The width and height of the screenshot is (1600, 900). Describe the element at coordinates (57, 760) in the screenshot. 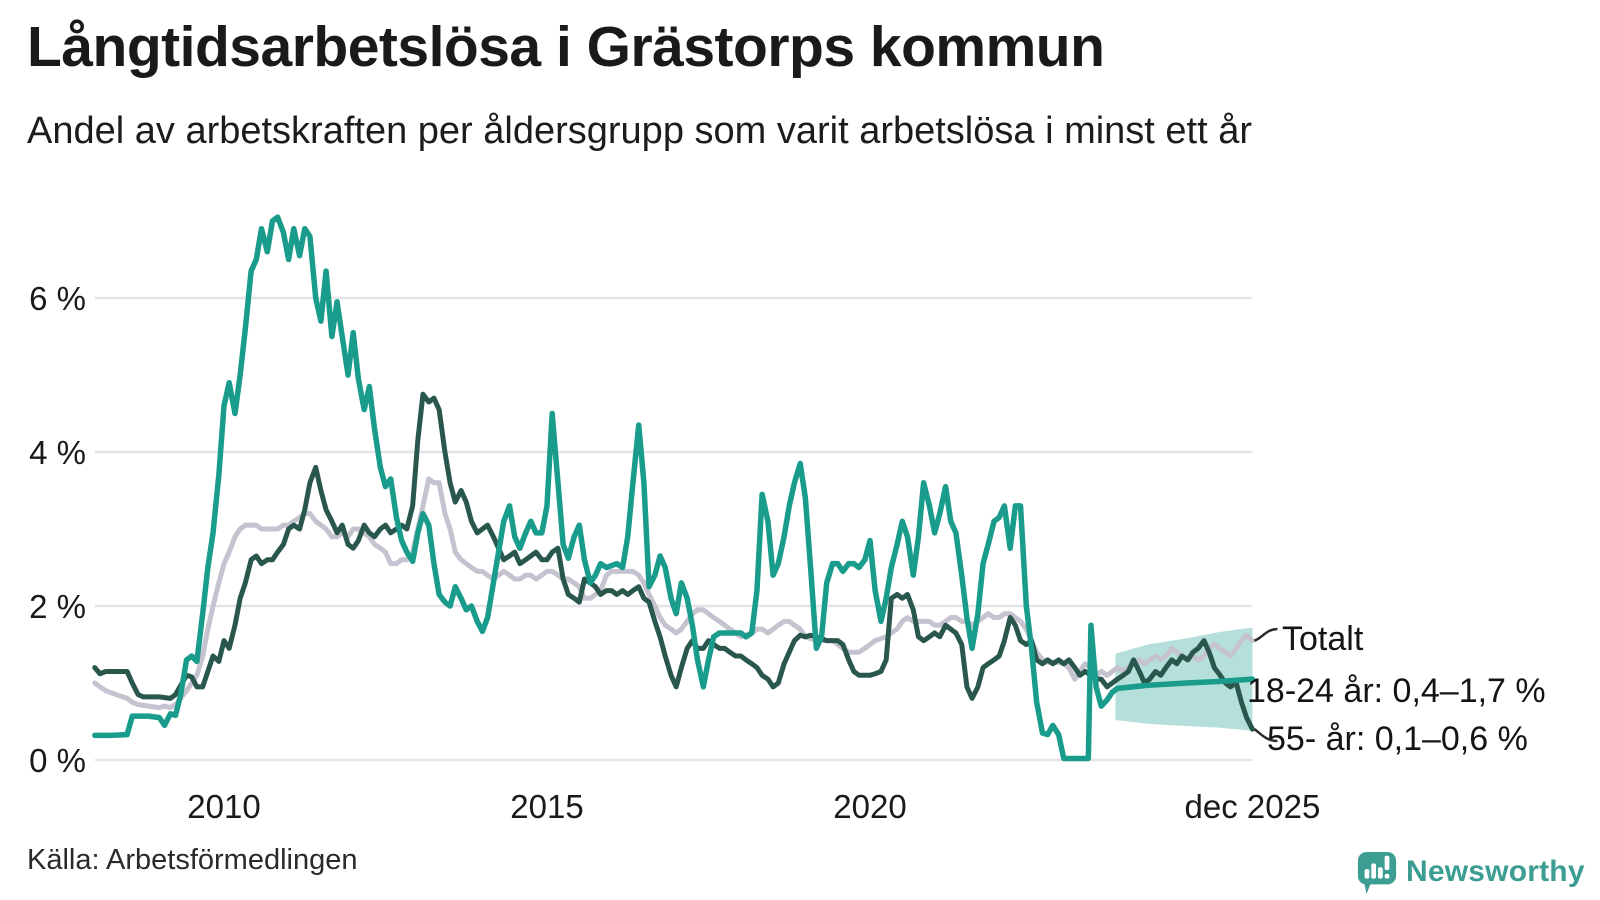

I see `y-tick-label: 0 %` at that location.